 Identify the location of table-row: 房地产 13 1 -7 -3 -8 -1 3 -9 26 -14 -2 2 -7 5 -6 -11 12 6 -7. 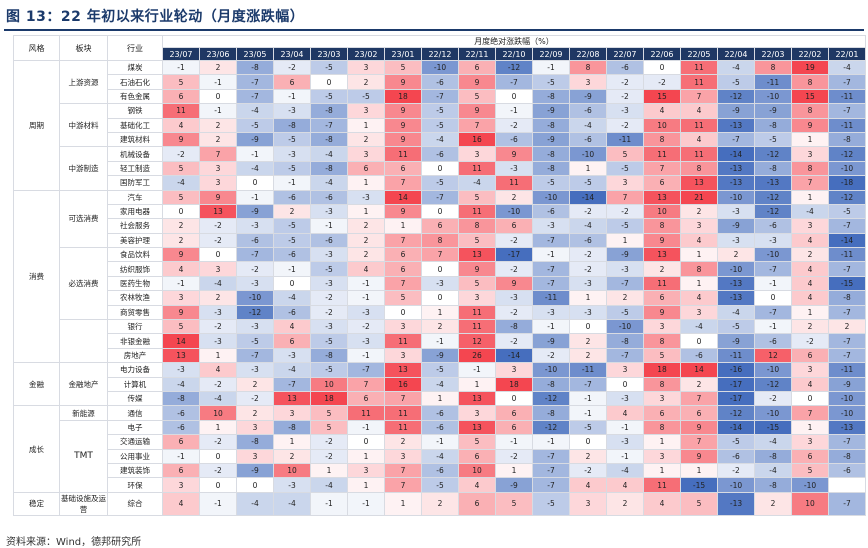
(440, 355).